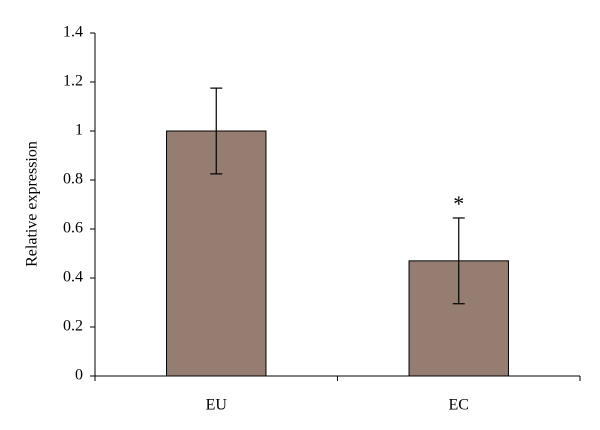 The width and height of the screenshot is (600, 430). Describe the element at coordinates (73, 228) in the screenshot. I see `y-tick-label: 0.6` at that location.